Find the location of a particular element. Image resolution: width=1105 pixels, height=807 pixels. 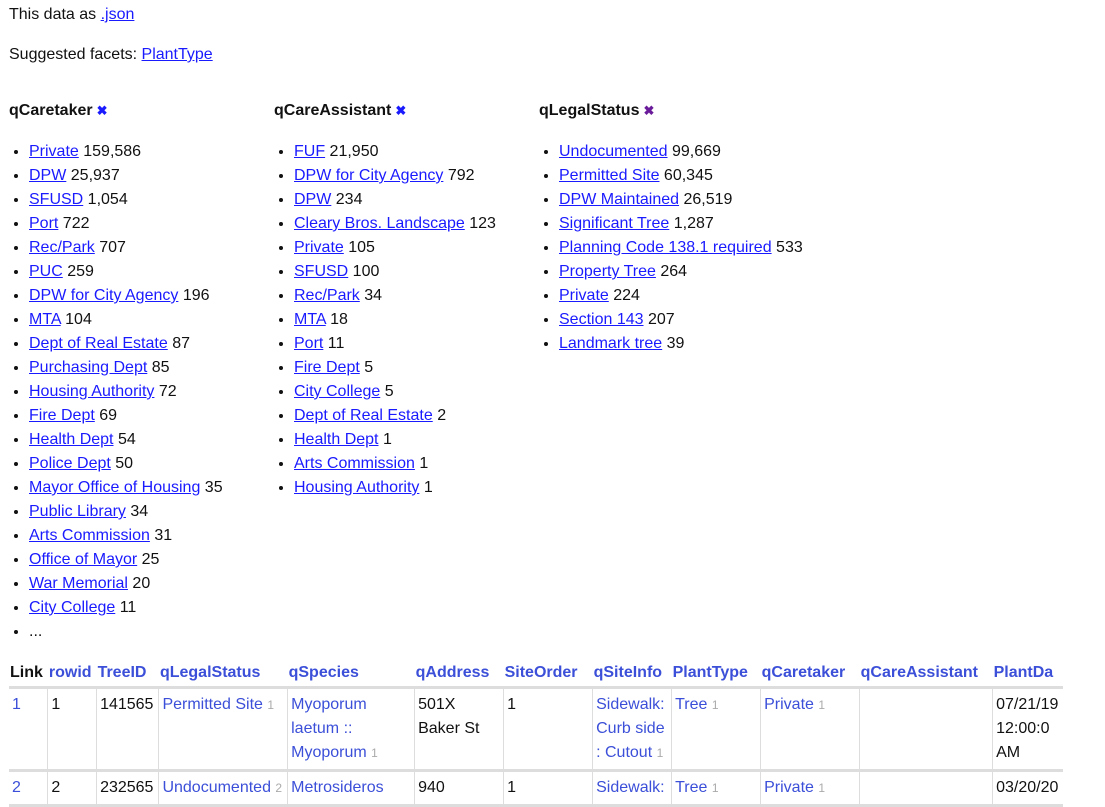

species-cell: Metrosideros is located at coordinates (351, 788).